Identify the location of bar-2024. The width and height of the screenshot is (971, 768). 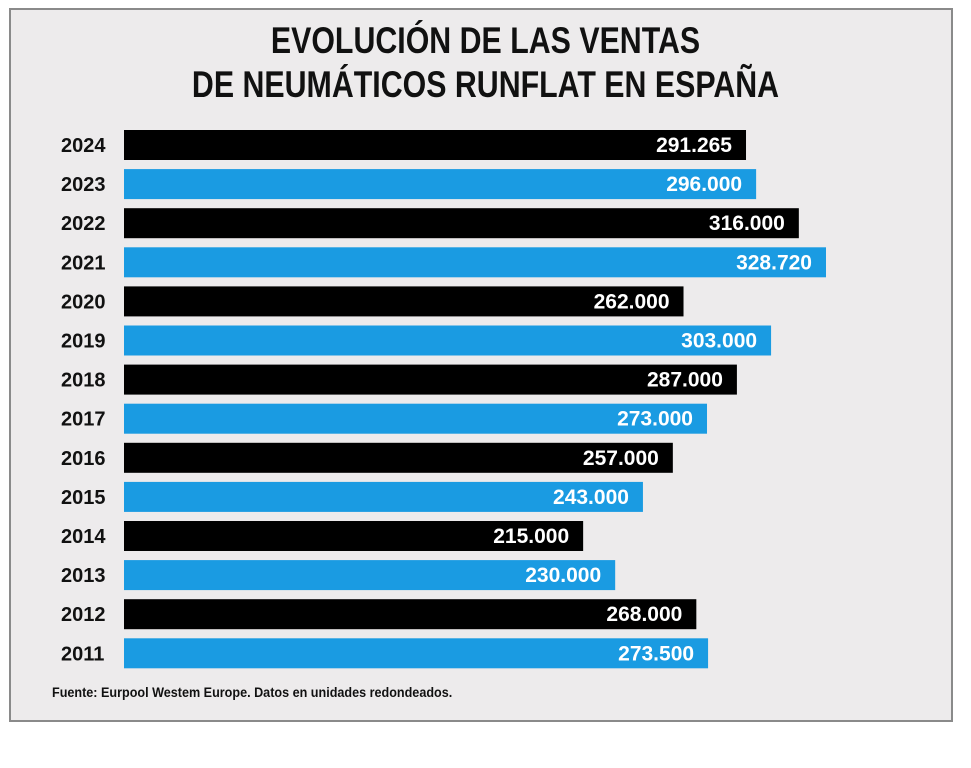
(435, 145).